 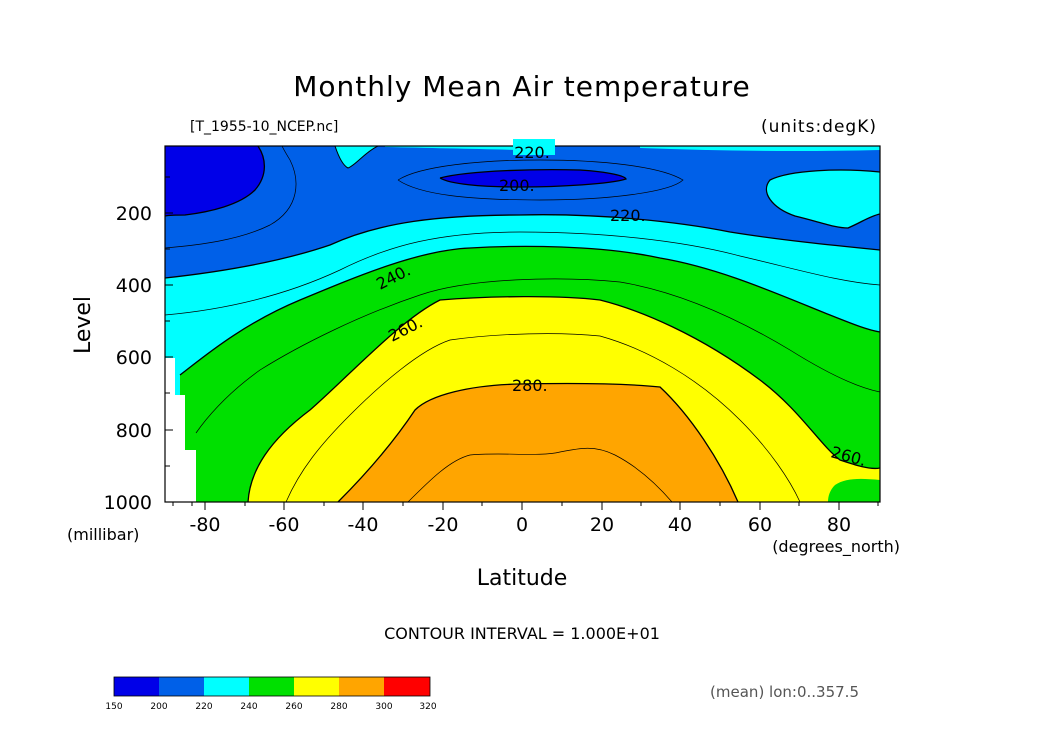 I want to click on file-label: [T_1955-10_NCEP.nc], so click(x=264, y=127).